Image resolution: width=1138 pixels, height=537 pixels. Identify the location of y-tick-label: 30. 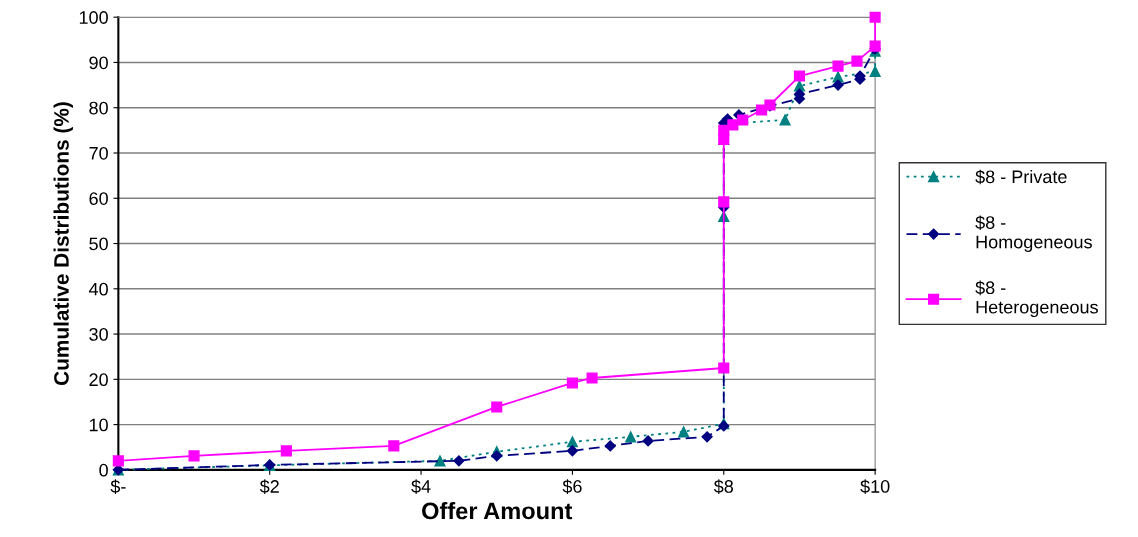
(98, 334).